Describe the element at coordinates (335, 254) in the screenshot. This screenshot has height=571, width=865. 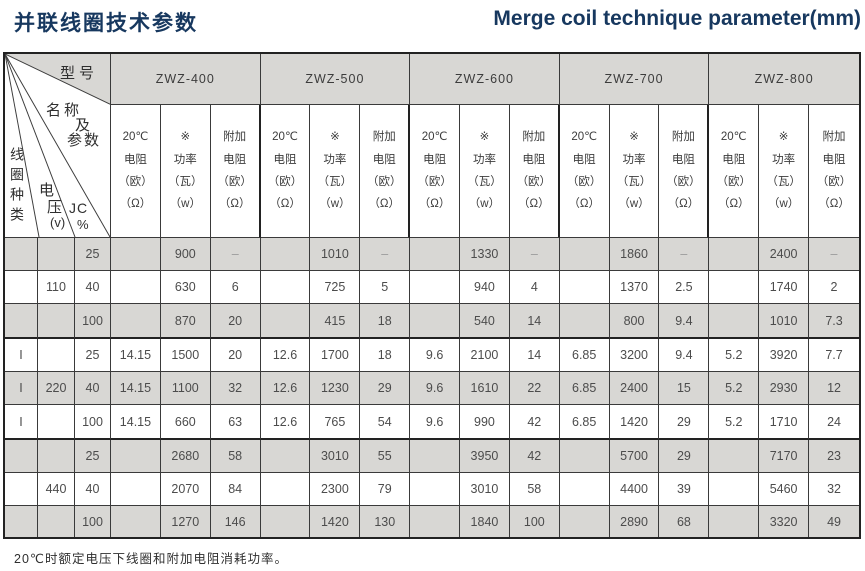
I see `cell-power: 1010` at that location.